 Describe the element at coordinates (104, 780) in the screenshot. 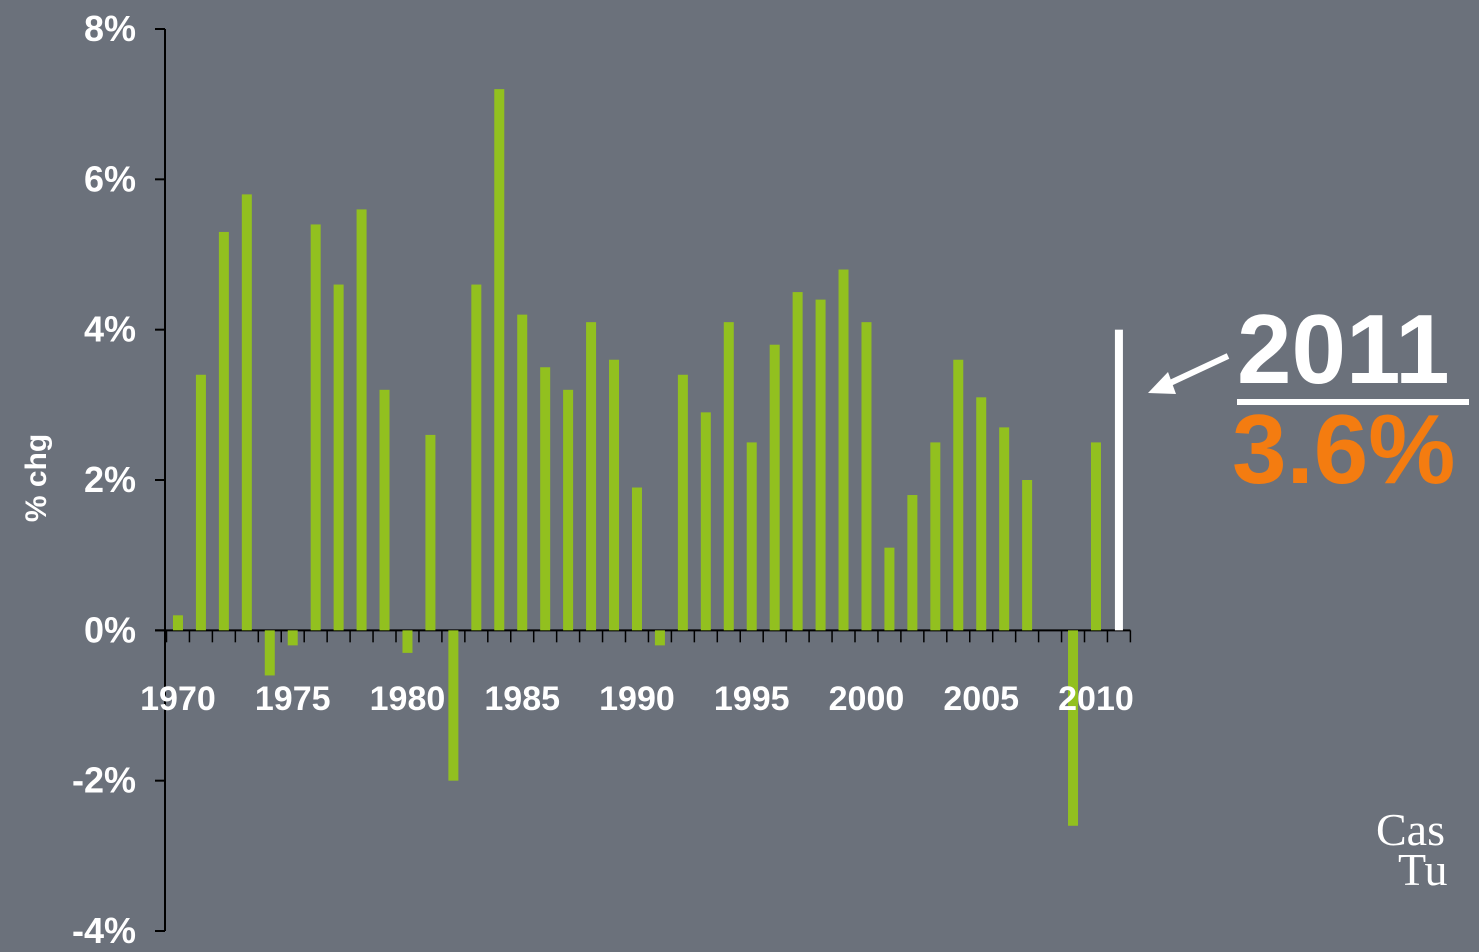

I see `y-tick-label: -2%` at that location.